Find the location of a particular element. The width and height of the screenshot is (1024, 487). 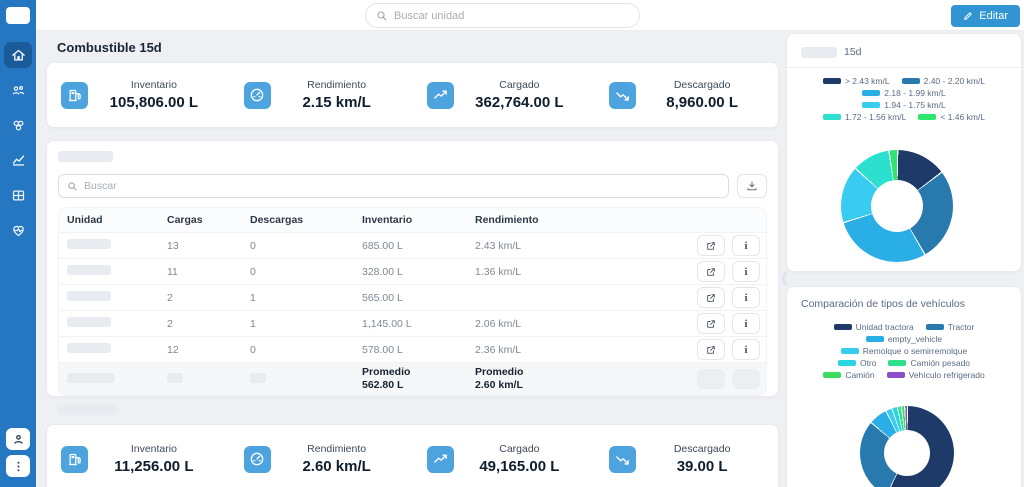

cell-rendimiento: 2.36 km/L is located at coordinates (498, 349).